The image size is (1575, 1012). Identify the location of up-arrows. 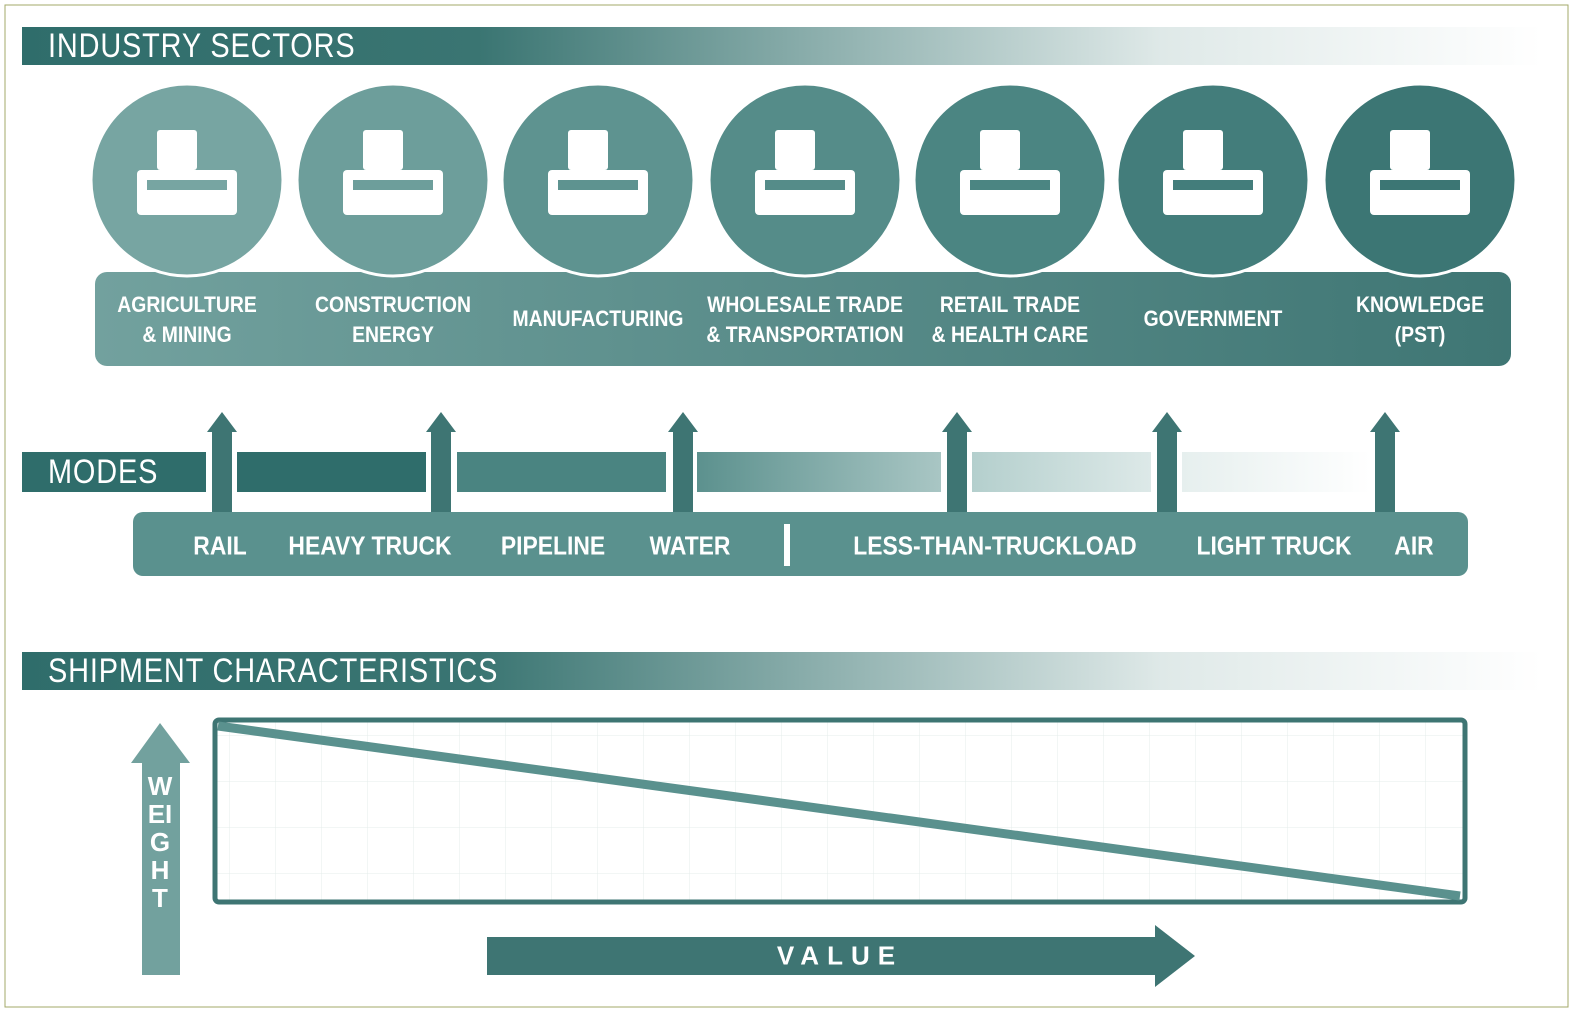
(803, 463).